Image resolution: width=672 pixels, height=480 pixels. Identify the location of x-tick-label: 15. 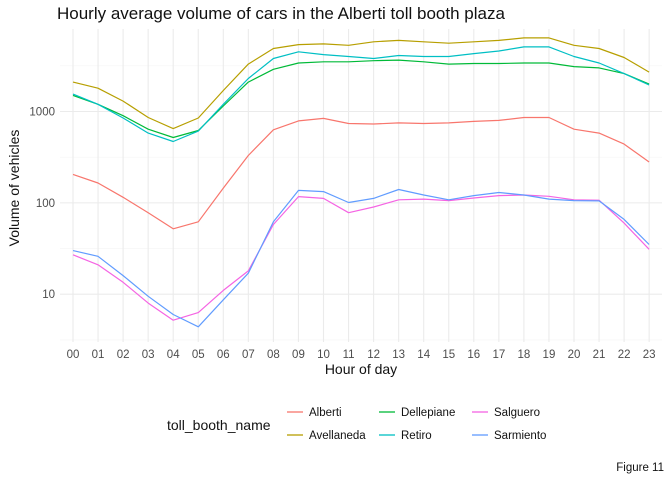
(448, 355).